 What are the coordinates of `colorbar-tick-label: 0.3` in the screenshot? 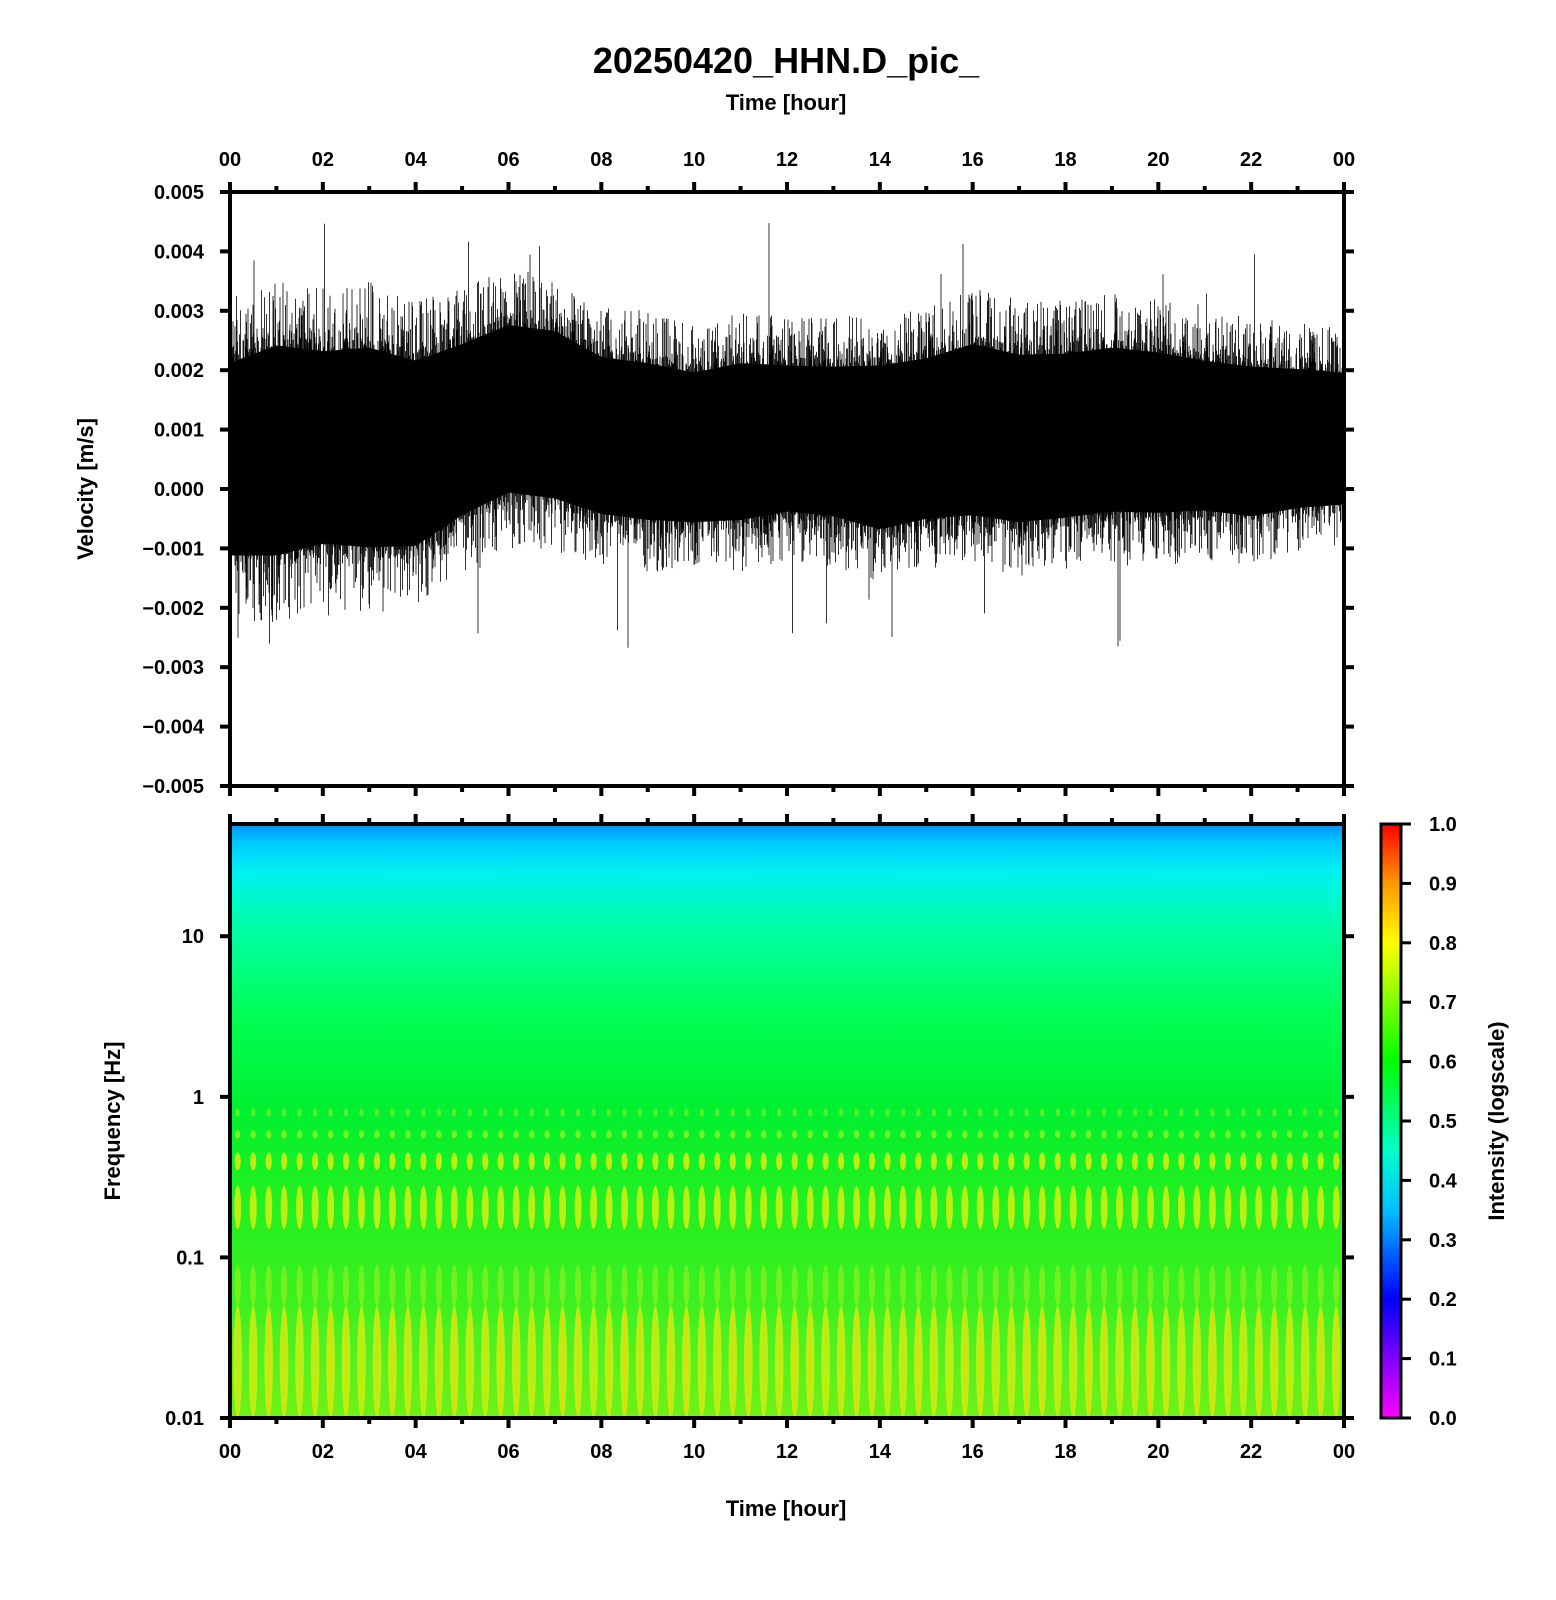 It's located at (1443, 1241).